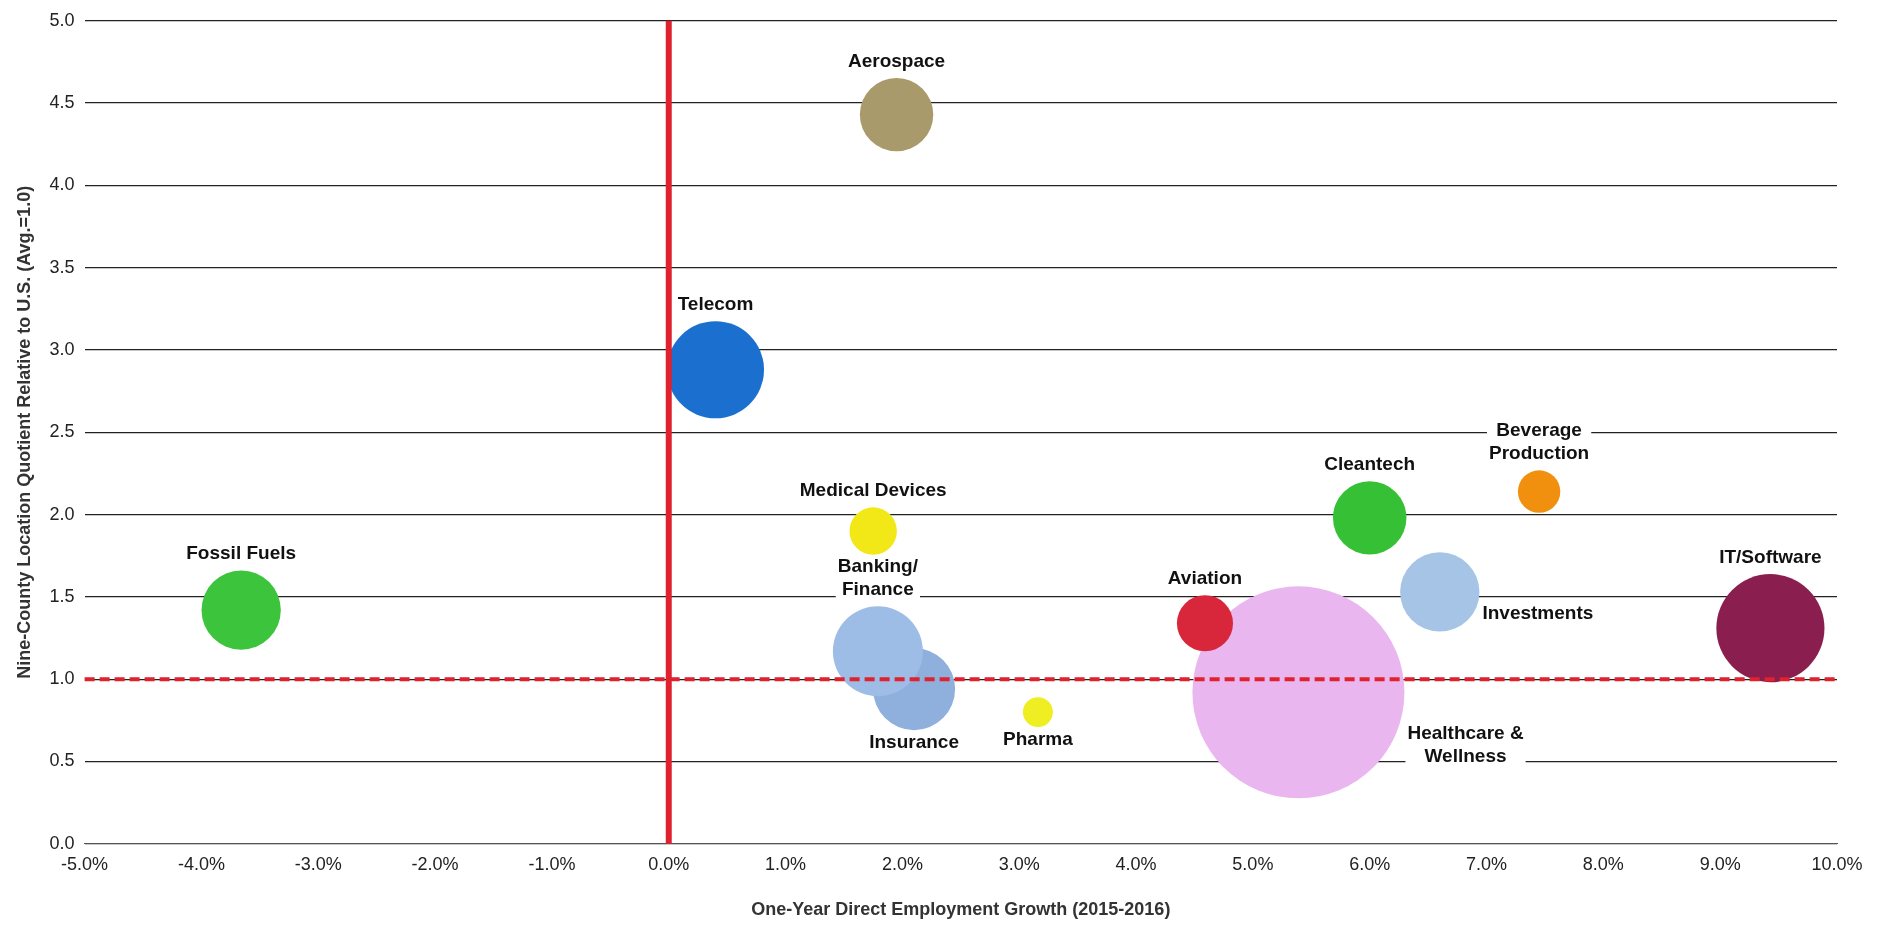 Image resolution: width=1887 pixels, height=935 pixels. Describe the element at coordinates (62, 348) in the screenshot. I see `y-tick-label: 3.0` at that location.